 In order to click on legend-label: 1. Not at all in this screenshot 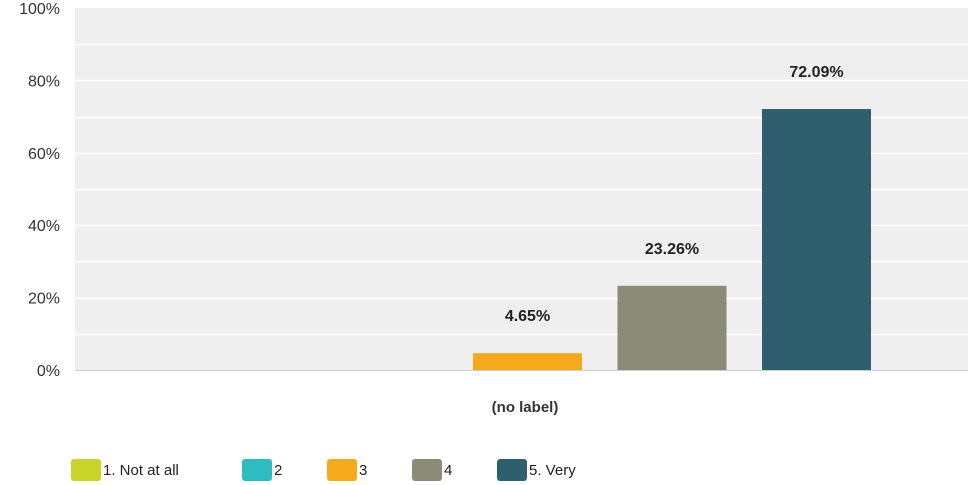, I will do `click(141, 470)`.